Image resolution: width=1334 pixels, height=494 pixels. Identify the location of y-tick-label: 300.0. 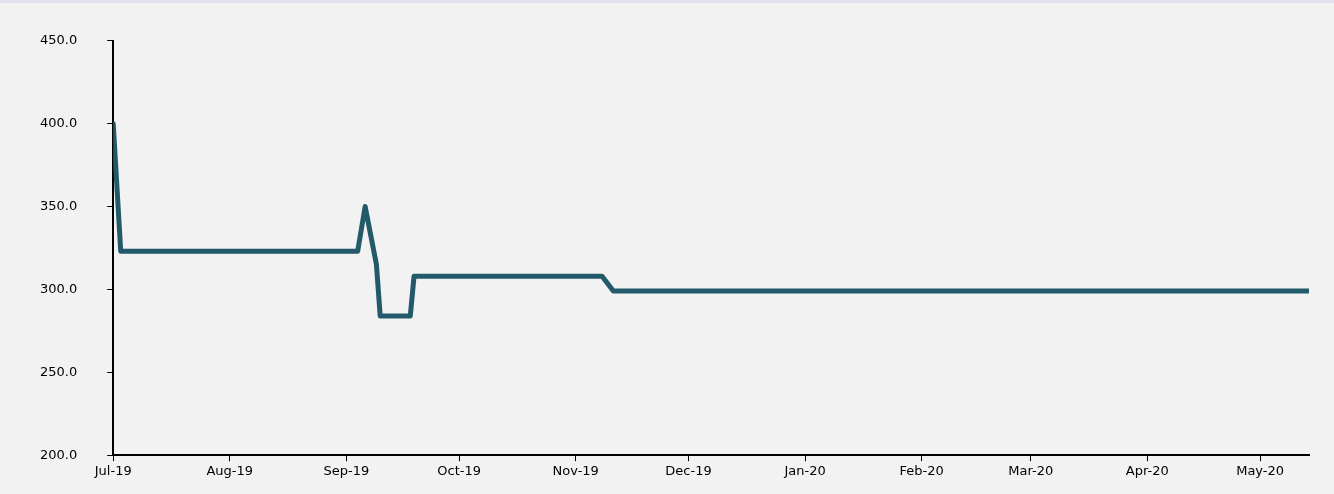
(59, 288).